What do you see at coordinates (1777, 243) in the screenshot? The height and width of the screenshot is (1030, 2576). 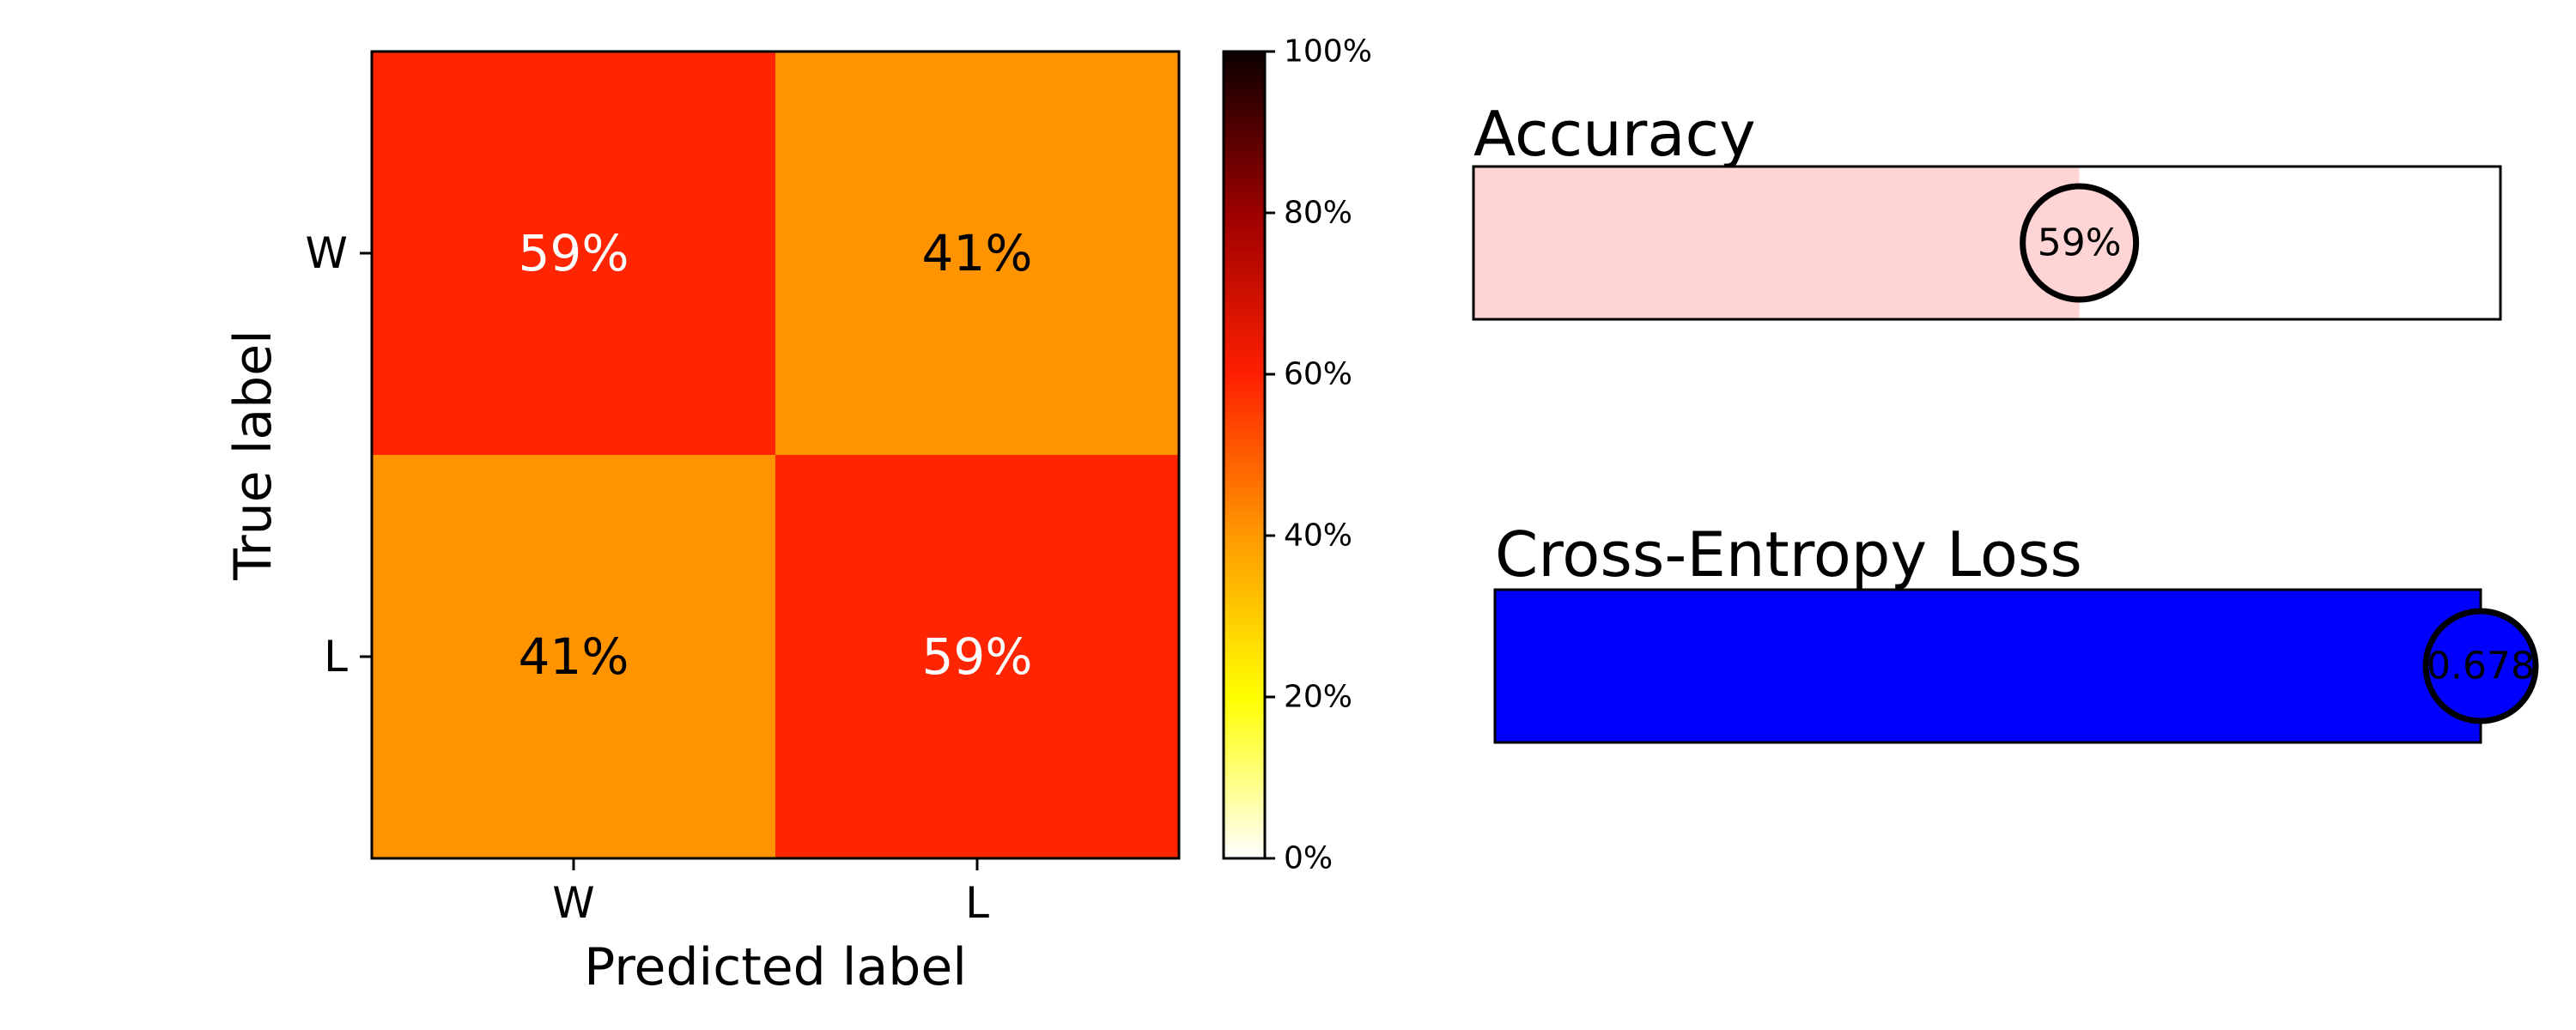 I see `accuracy-fill` at bounding box center [1777, 243].